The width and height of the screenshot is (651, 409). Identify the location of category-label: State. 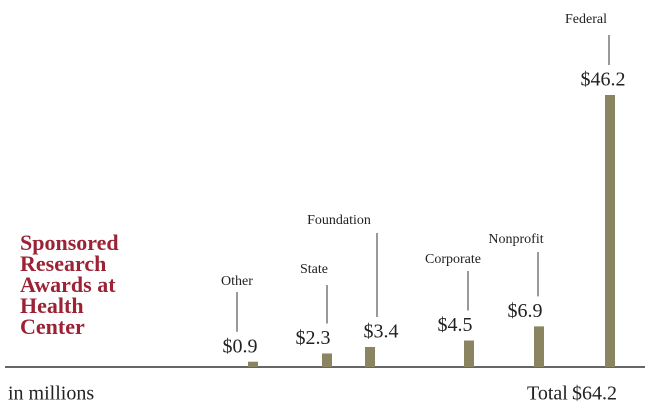
(314, 269).